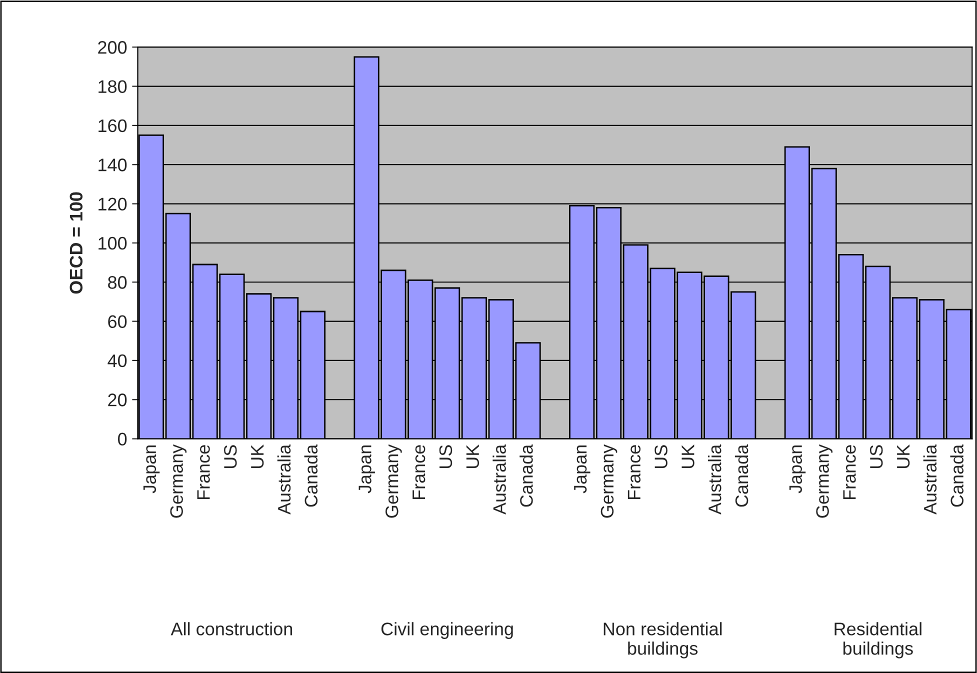  Describe the element at coordinates (117, 361) in the screenshot. I see `y-tick-label: 40` at that location.